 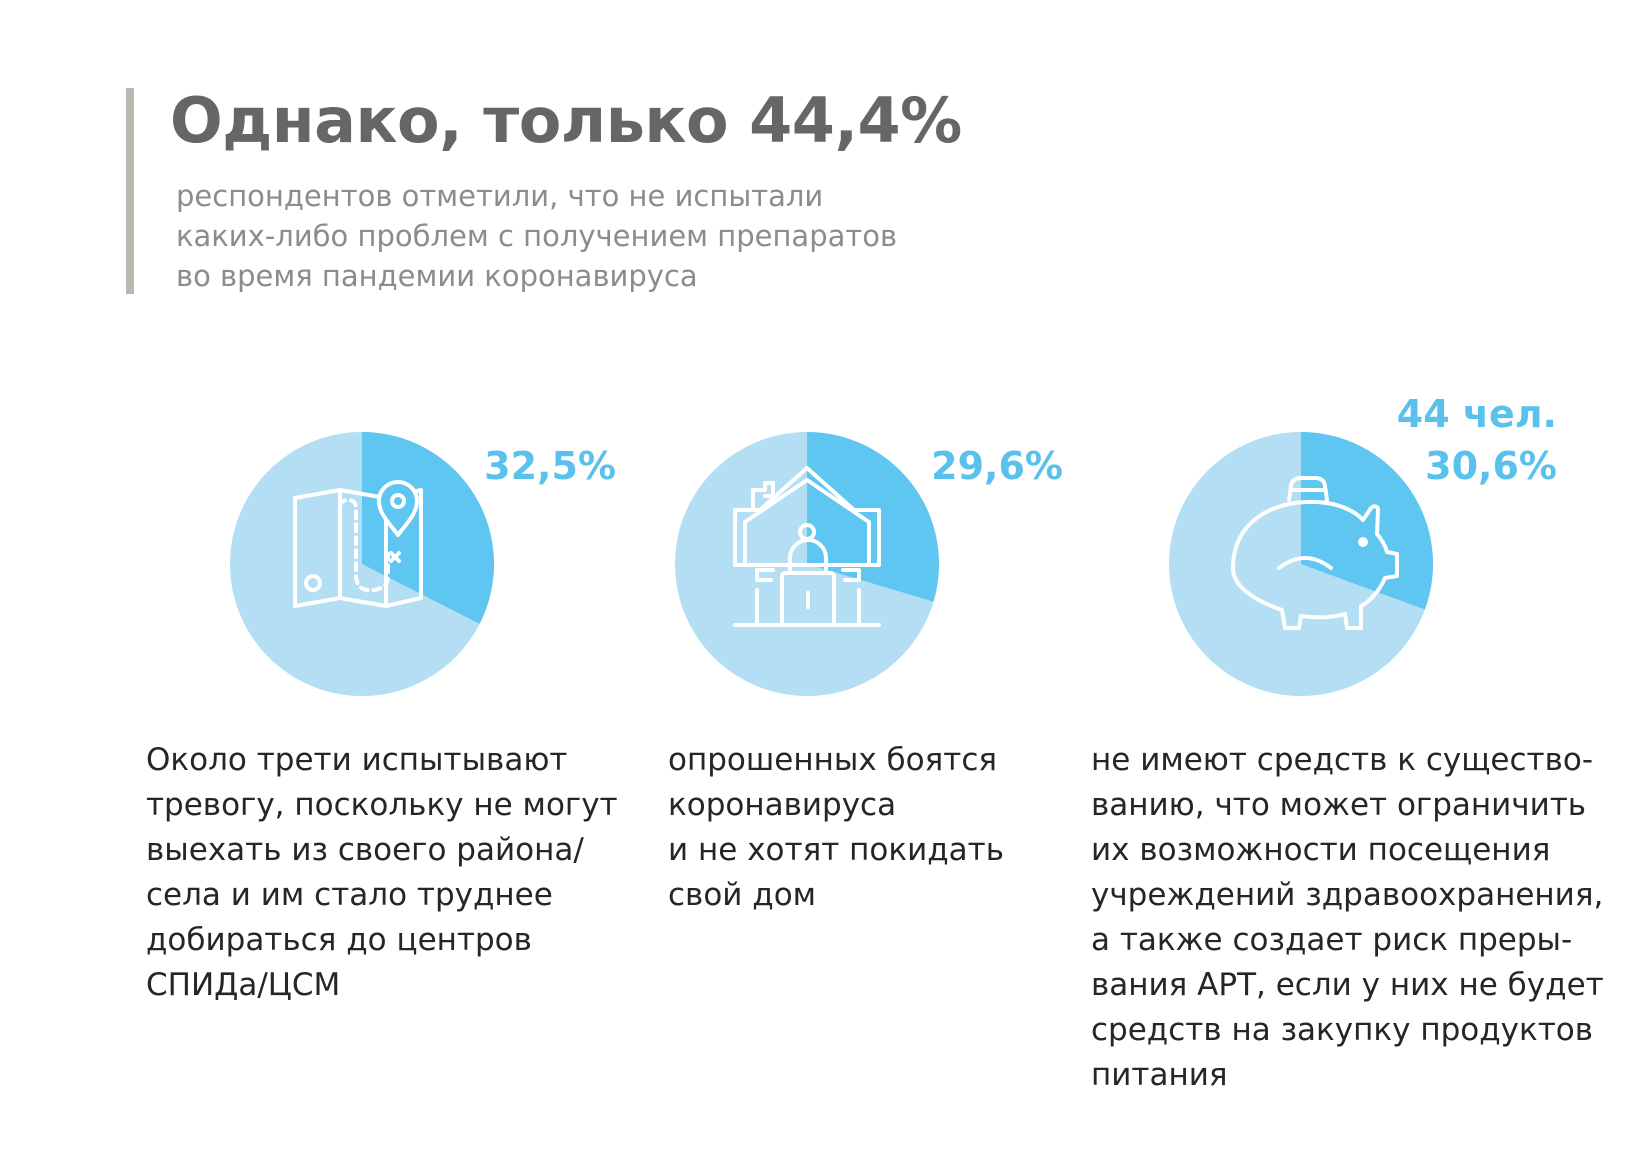 I want to click on description-line: коронавируса, so click(x=782, y=805).